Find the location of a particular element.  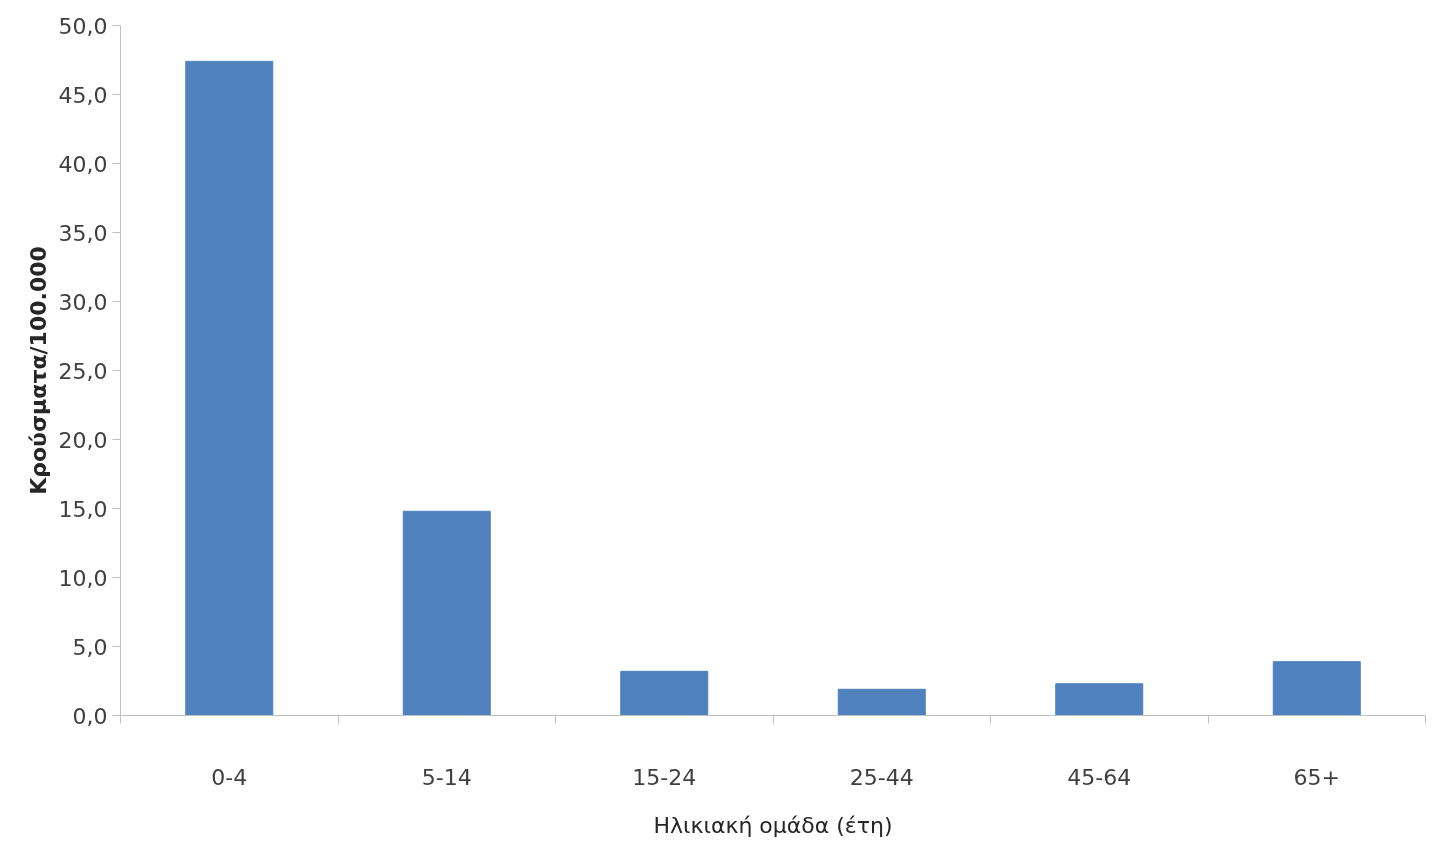

y-tick-label: 30,0 is located at coordinates (83, 302).